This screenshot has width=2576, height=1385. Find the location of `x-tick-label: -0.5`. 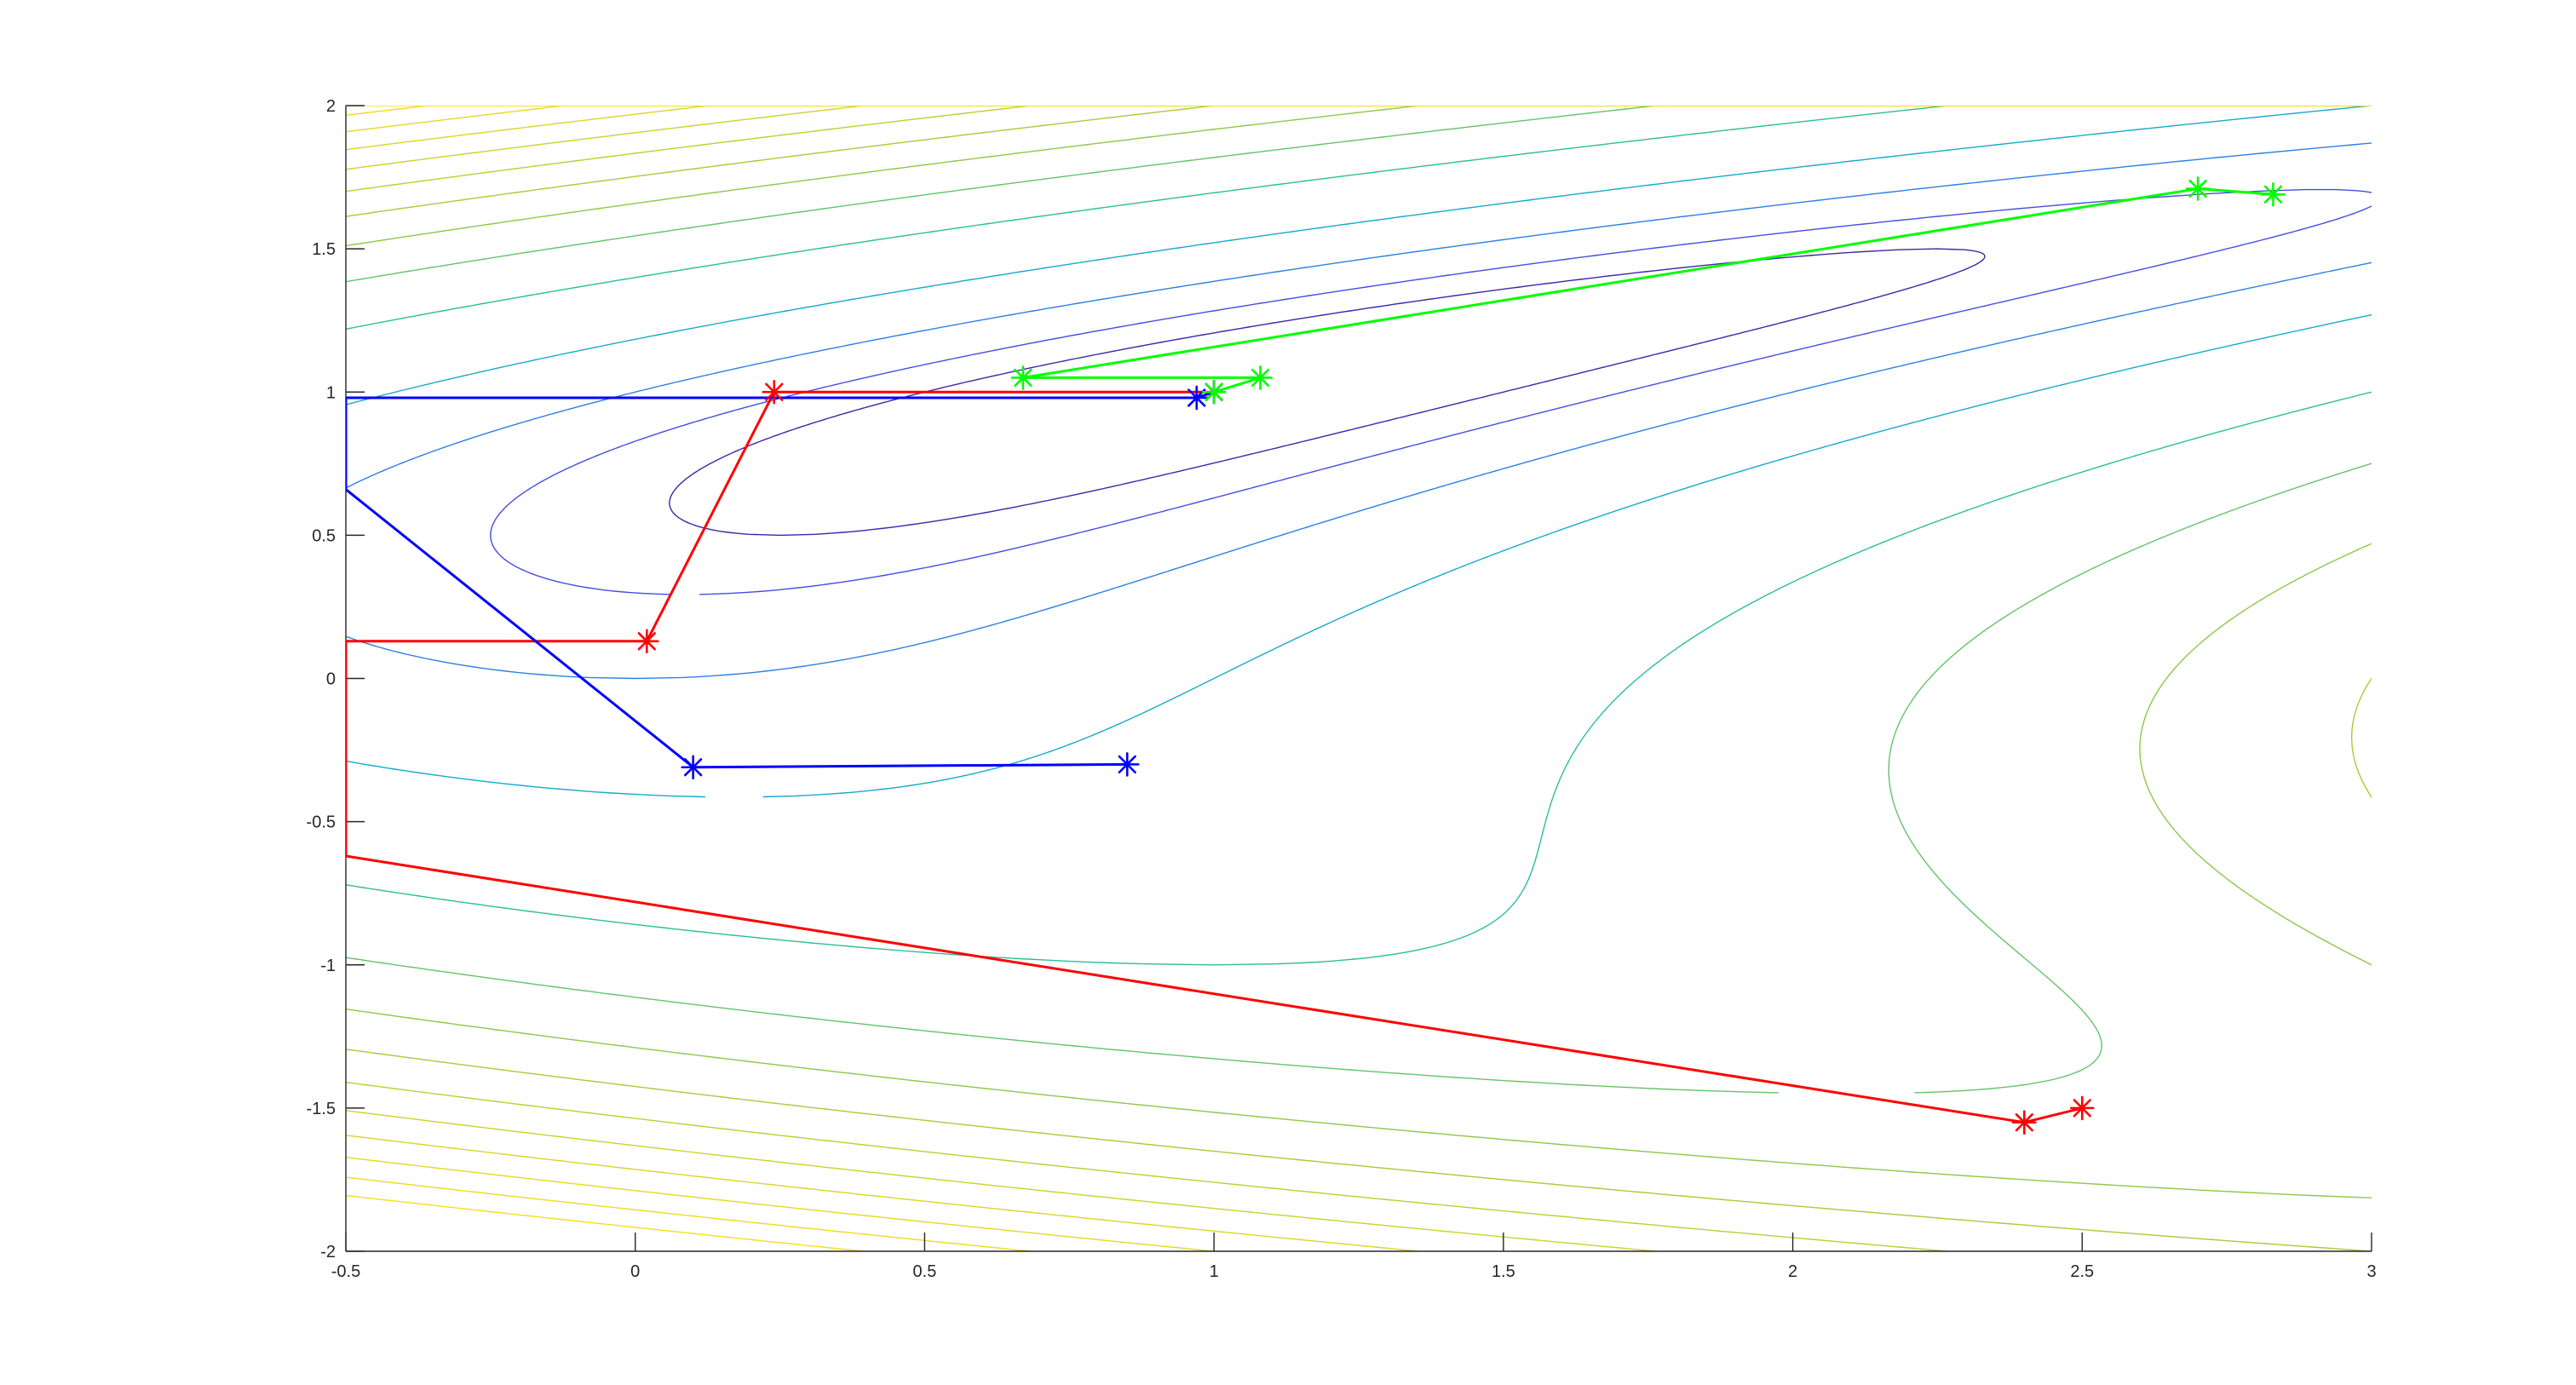

x-tick-label: -0.5 is located at coordinates (346, 1272).